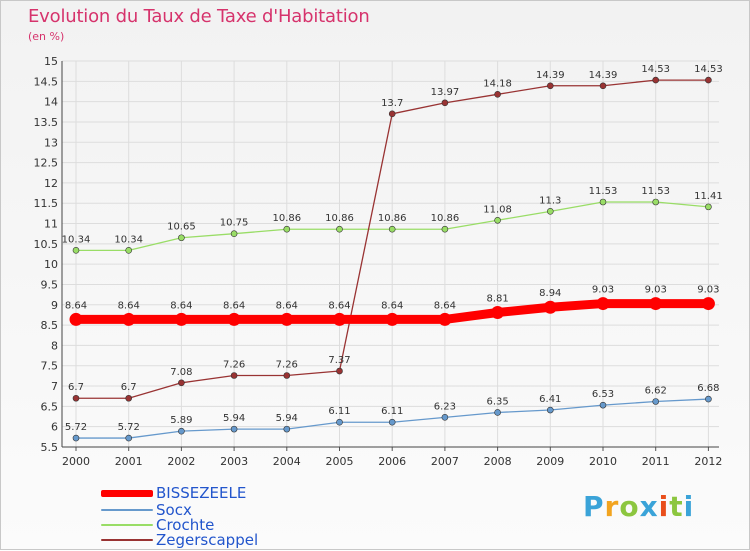 Image resolution: width=750 pixels, height=551 pixels. What do you see at coordinates (51, 264) in the screenshot?
I see `y-tick-label: 10` at bounding box center [51, 264].